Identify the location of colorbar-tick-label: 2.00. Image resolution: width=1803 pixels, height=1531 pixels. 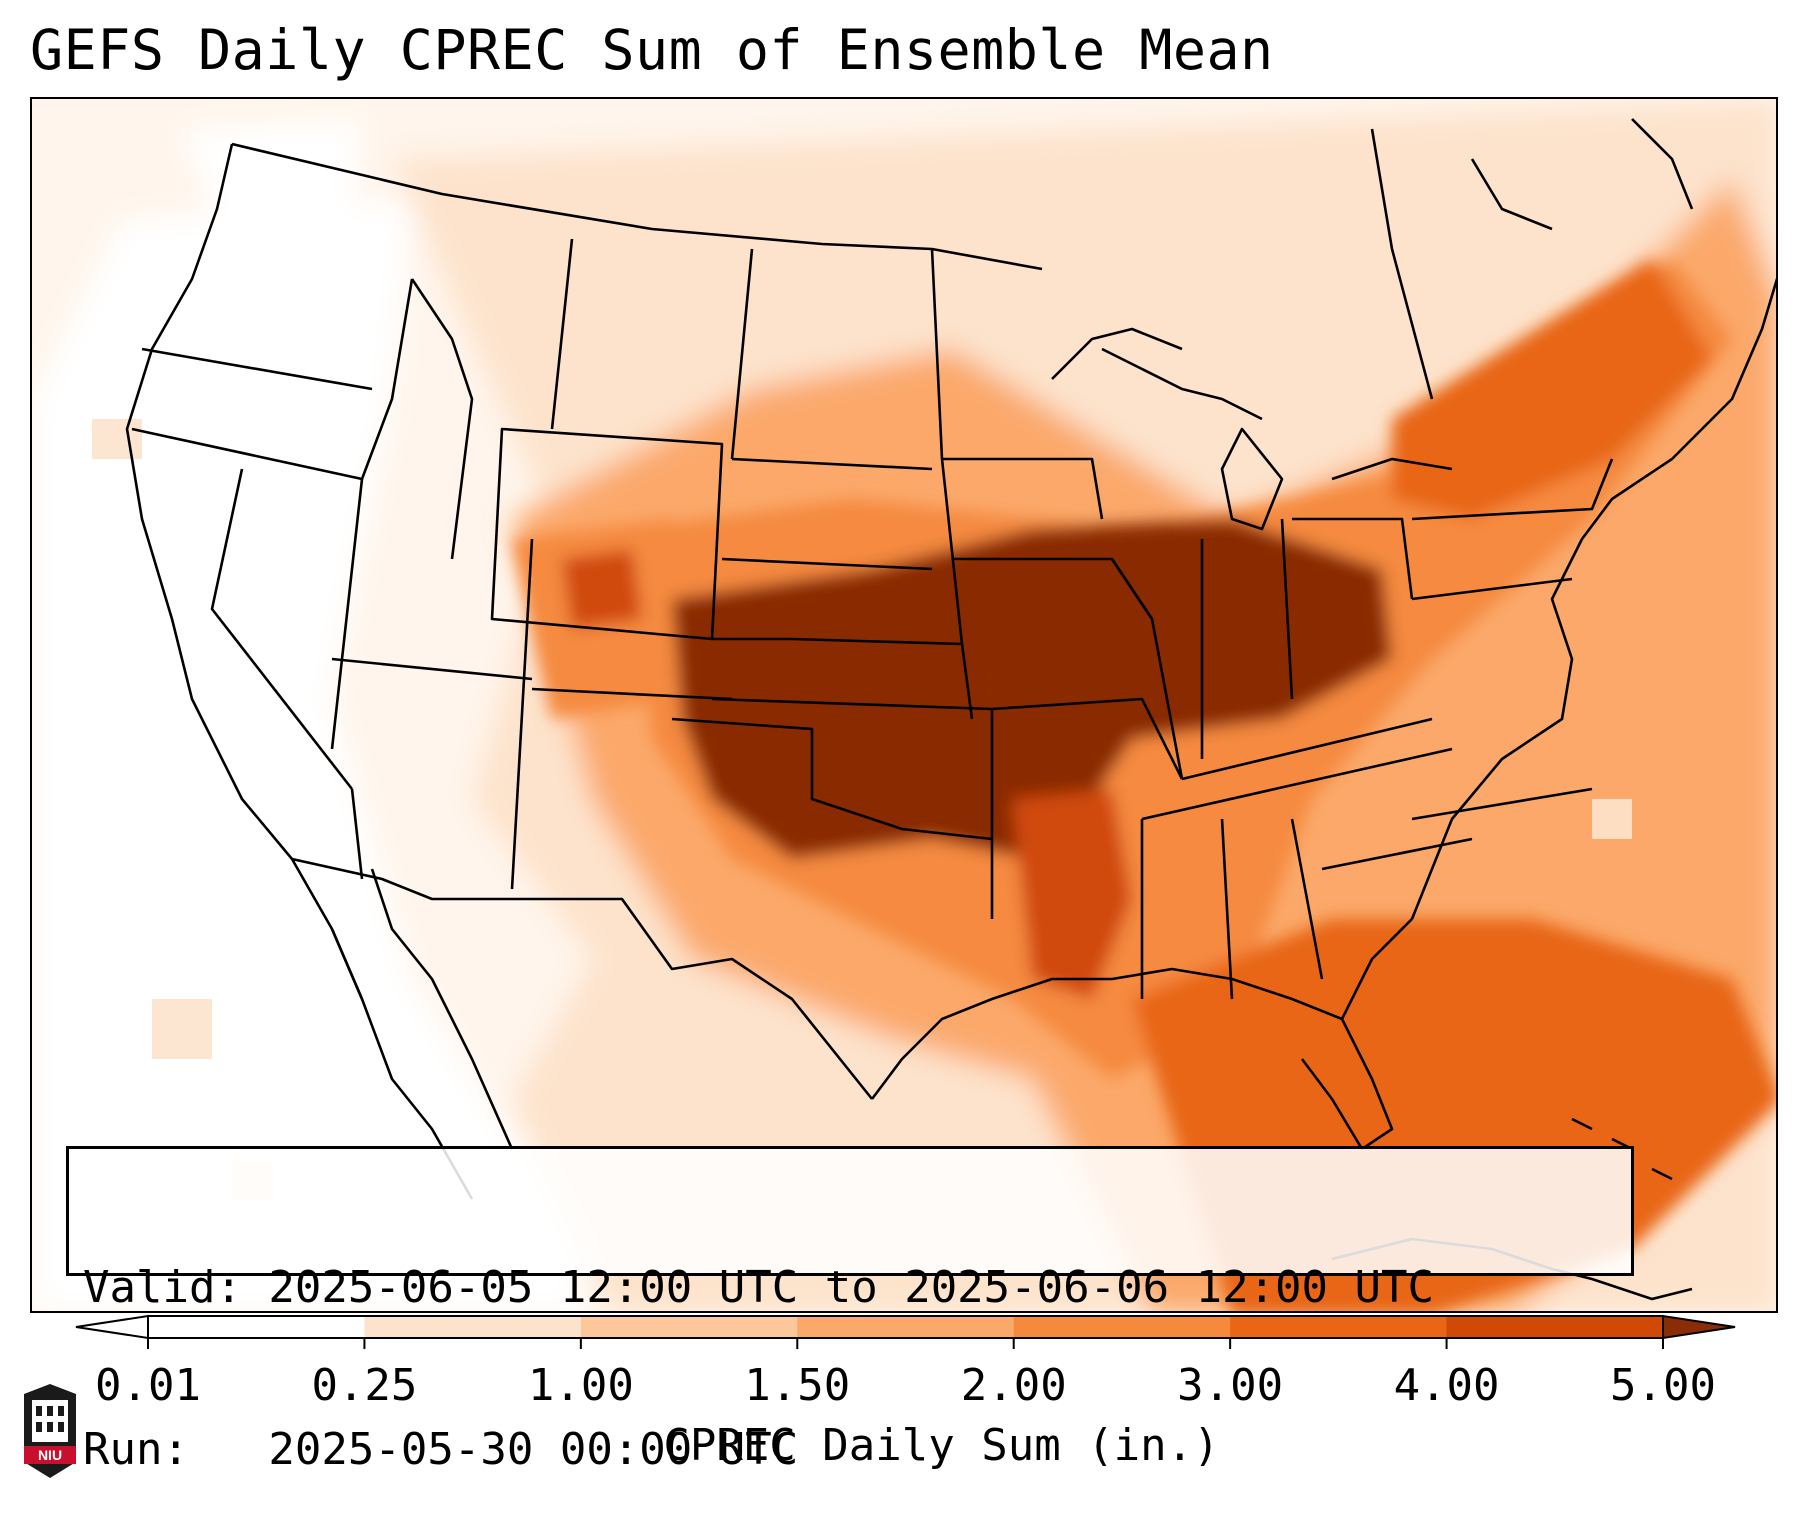
(1013, 1385).